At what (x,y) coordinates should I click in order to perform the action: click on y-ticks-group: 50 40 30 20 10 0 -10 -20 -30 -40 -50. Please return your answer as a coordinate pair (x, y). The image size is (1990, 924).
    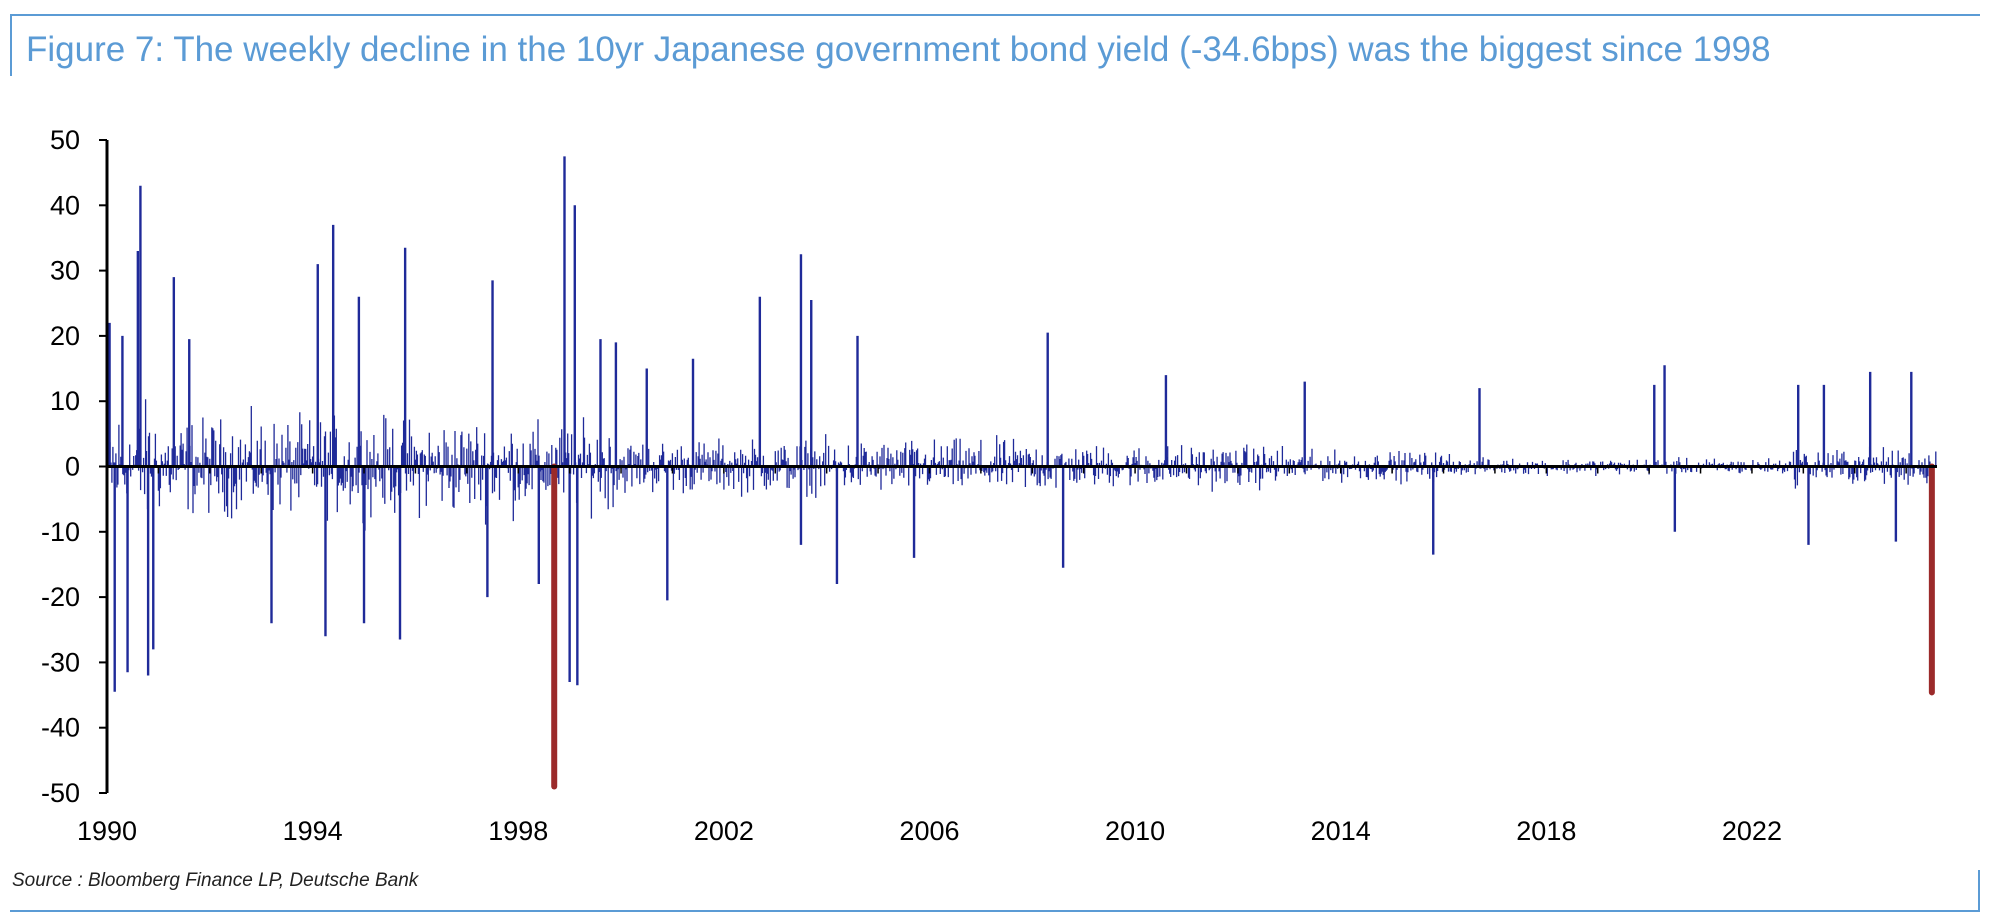
    Looking at the image, I should click on (74, 466).